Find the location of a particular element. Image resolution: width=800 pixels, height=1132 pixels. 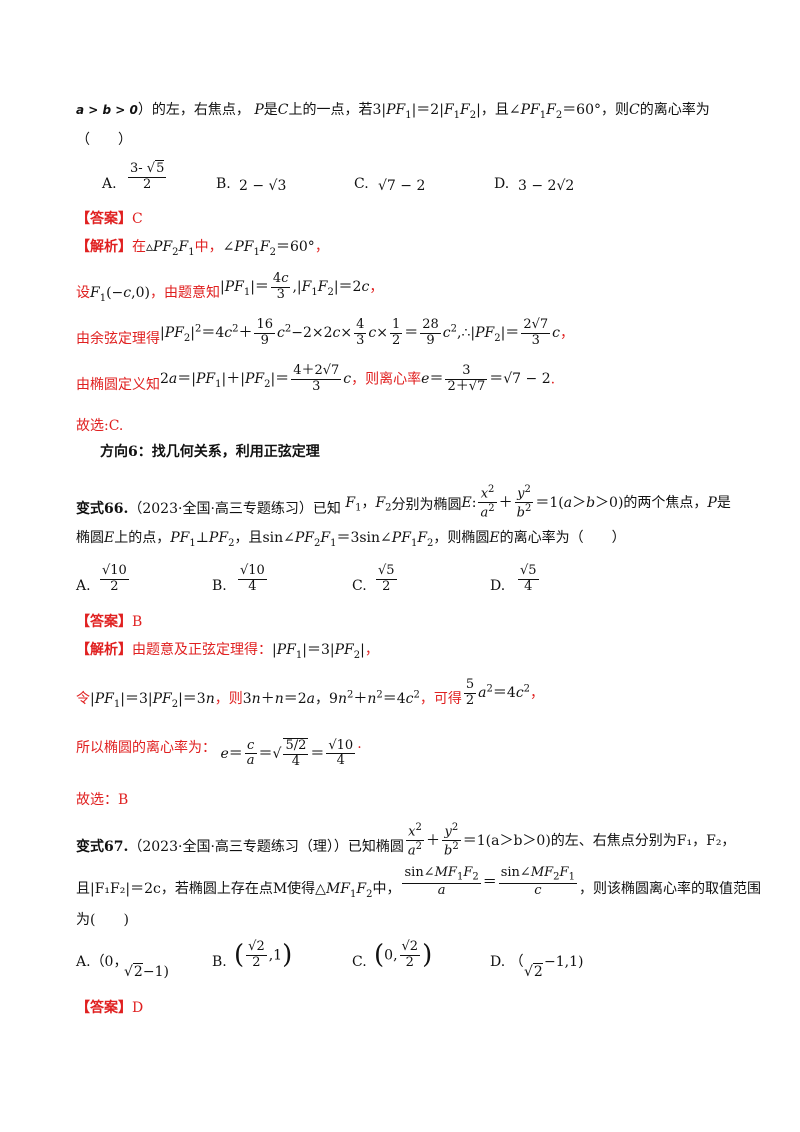

stem-text: 椭圆 is located at coordinates (90, 538).